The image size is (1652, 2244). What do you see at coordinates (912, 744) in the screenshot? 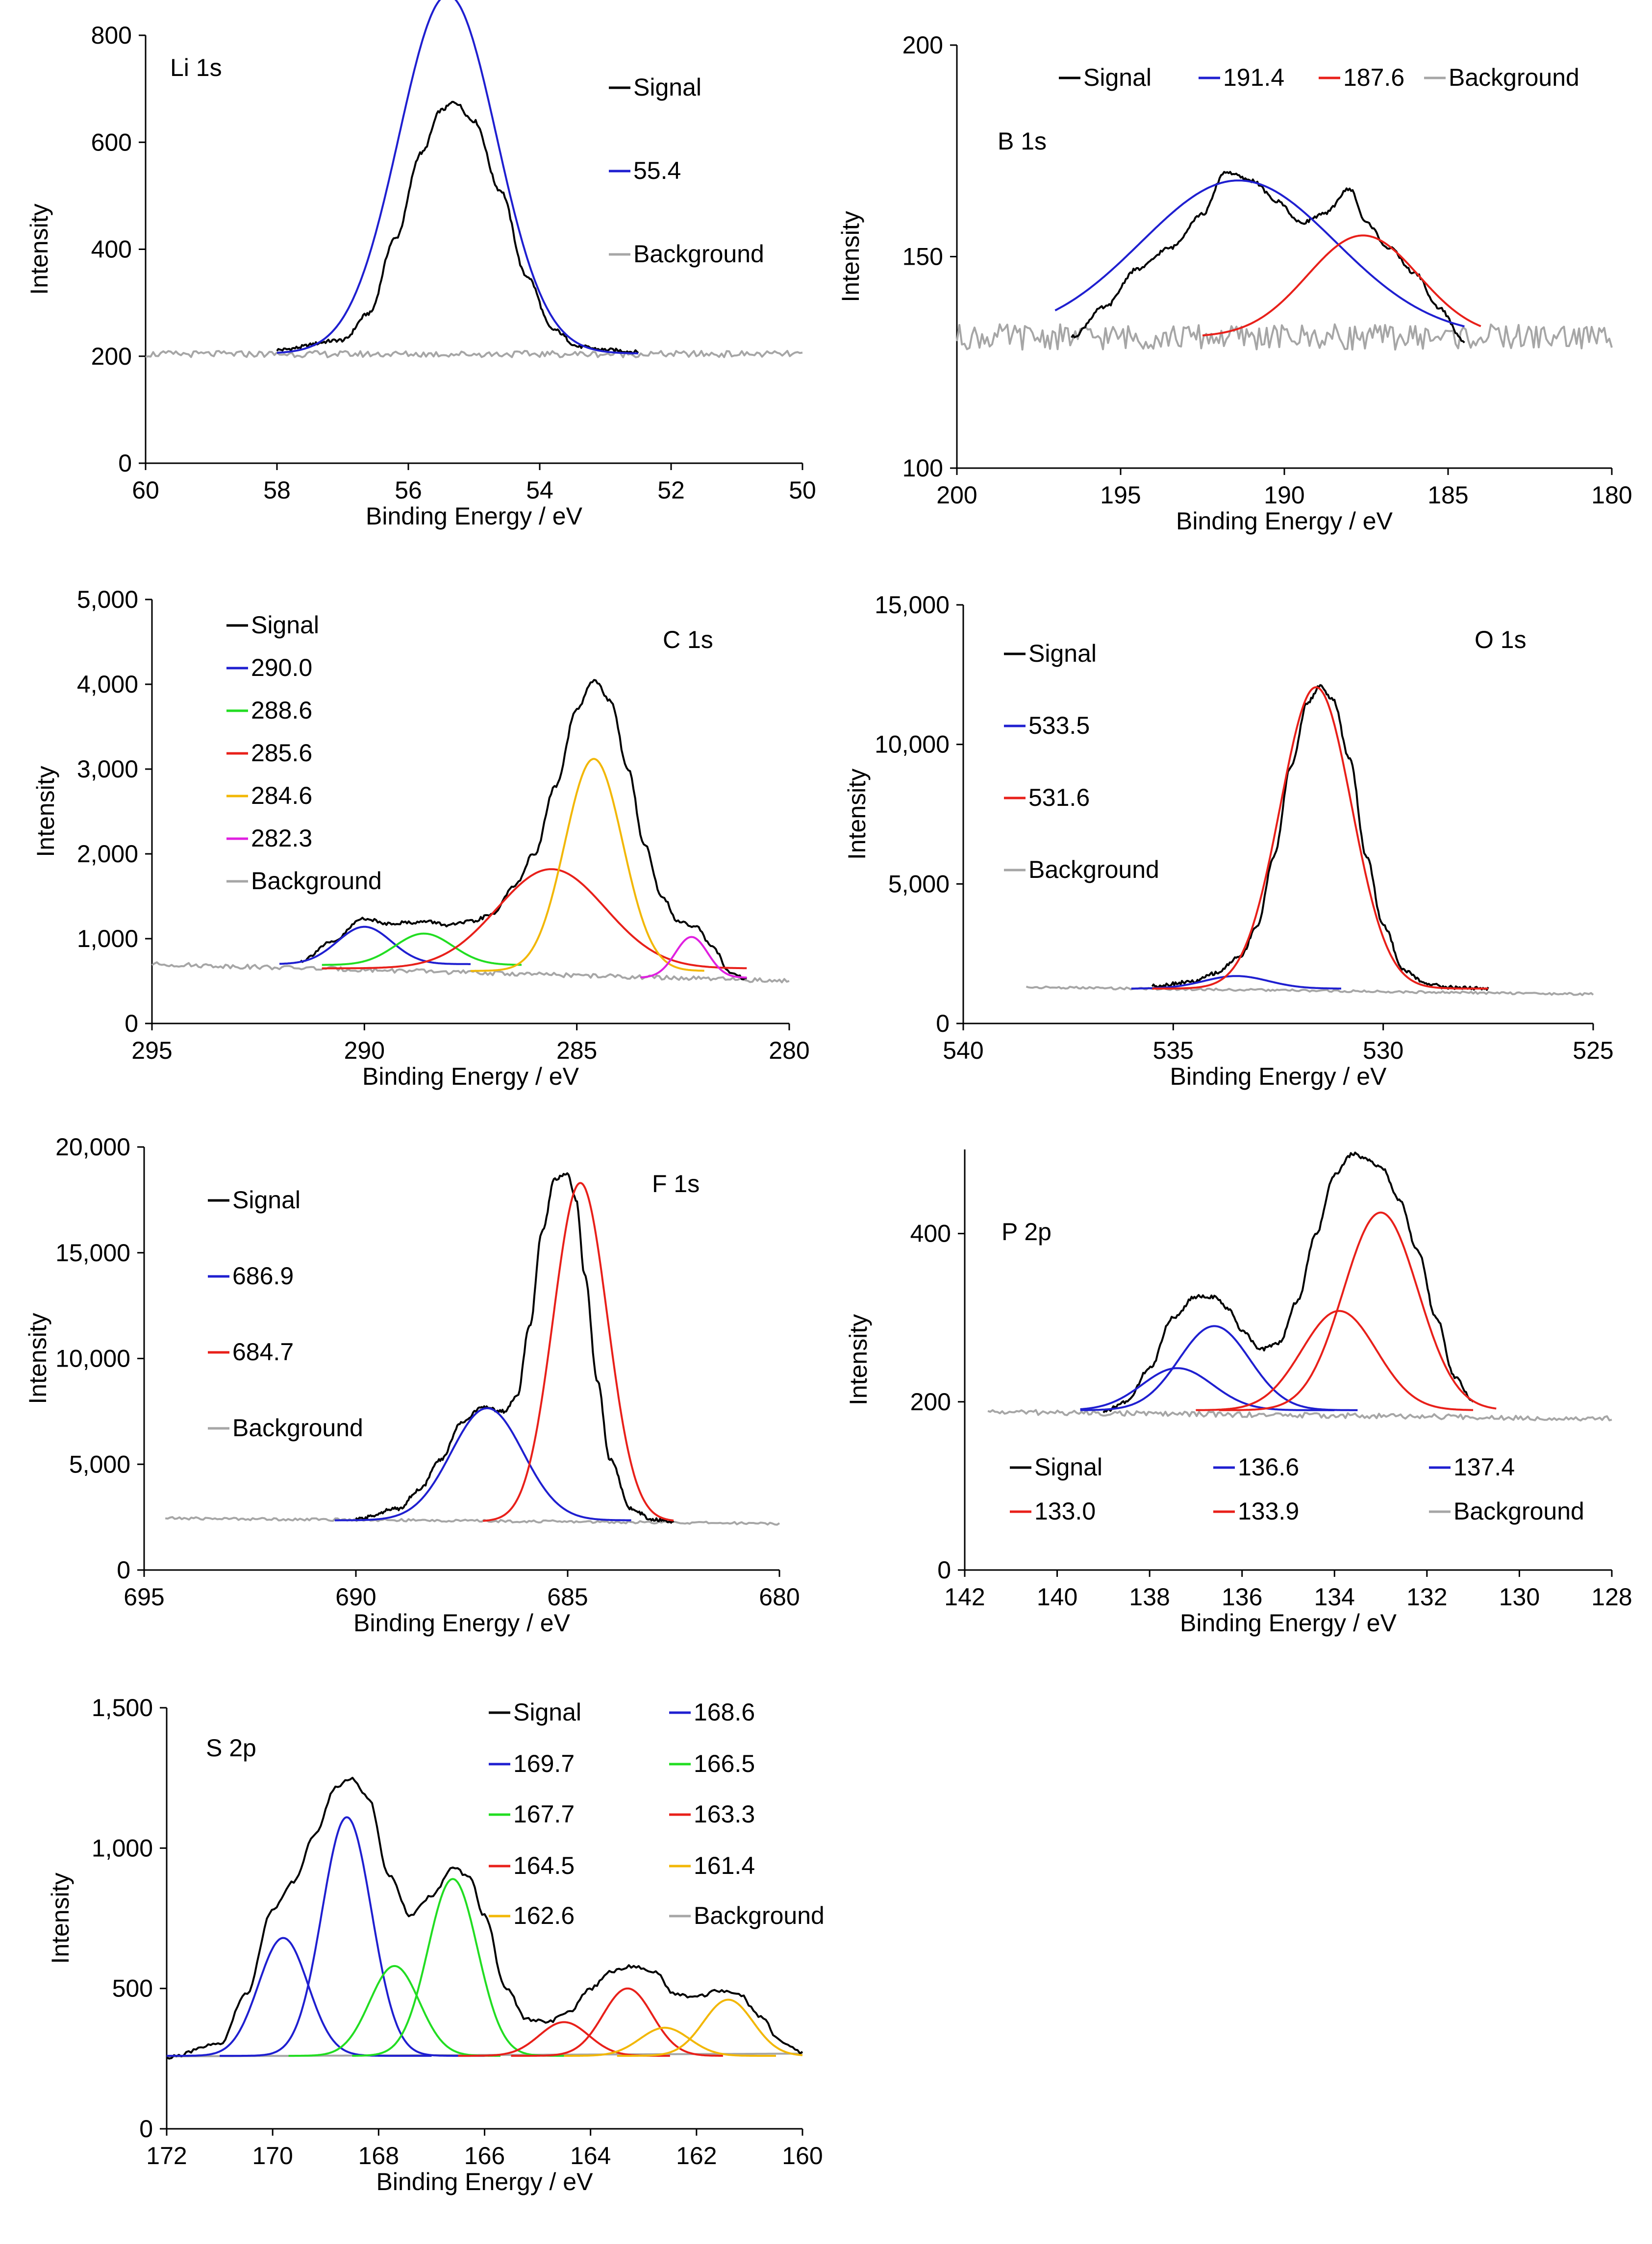
I see `y-tick-label: 10,000` at bounding box center [912, 744].